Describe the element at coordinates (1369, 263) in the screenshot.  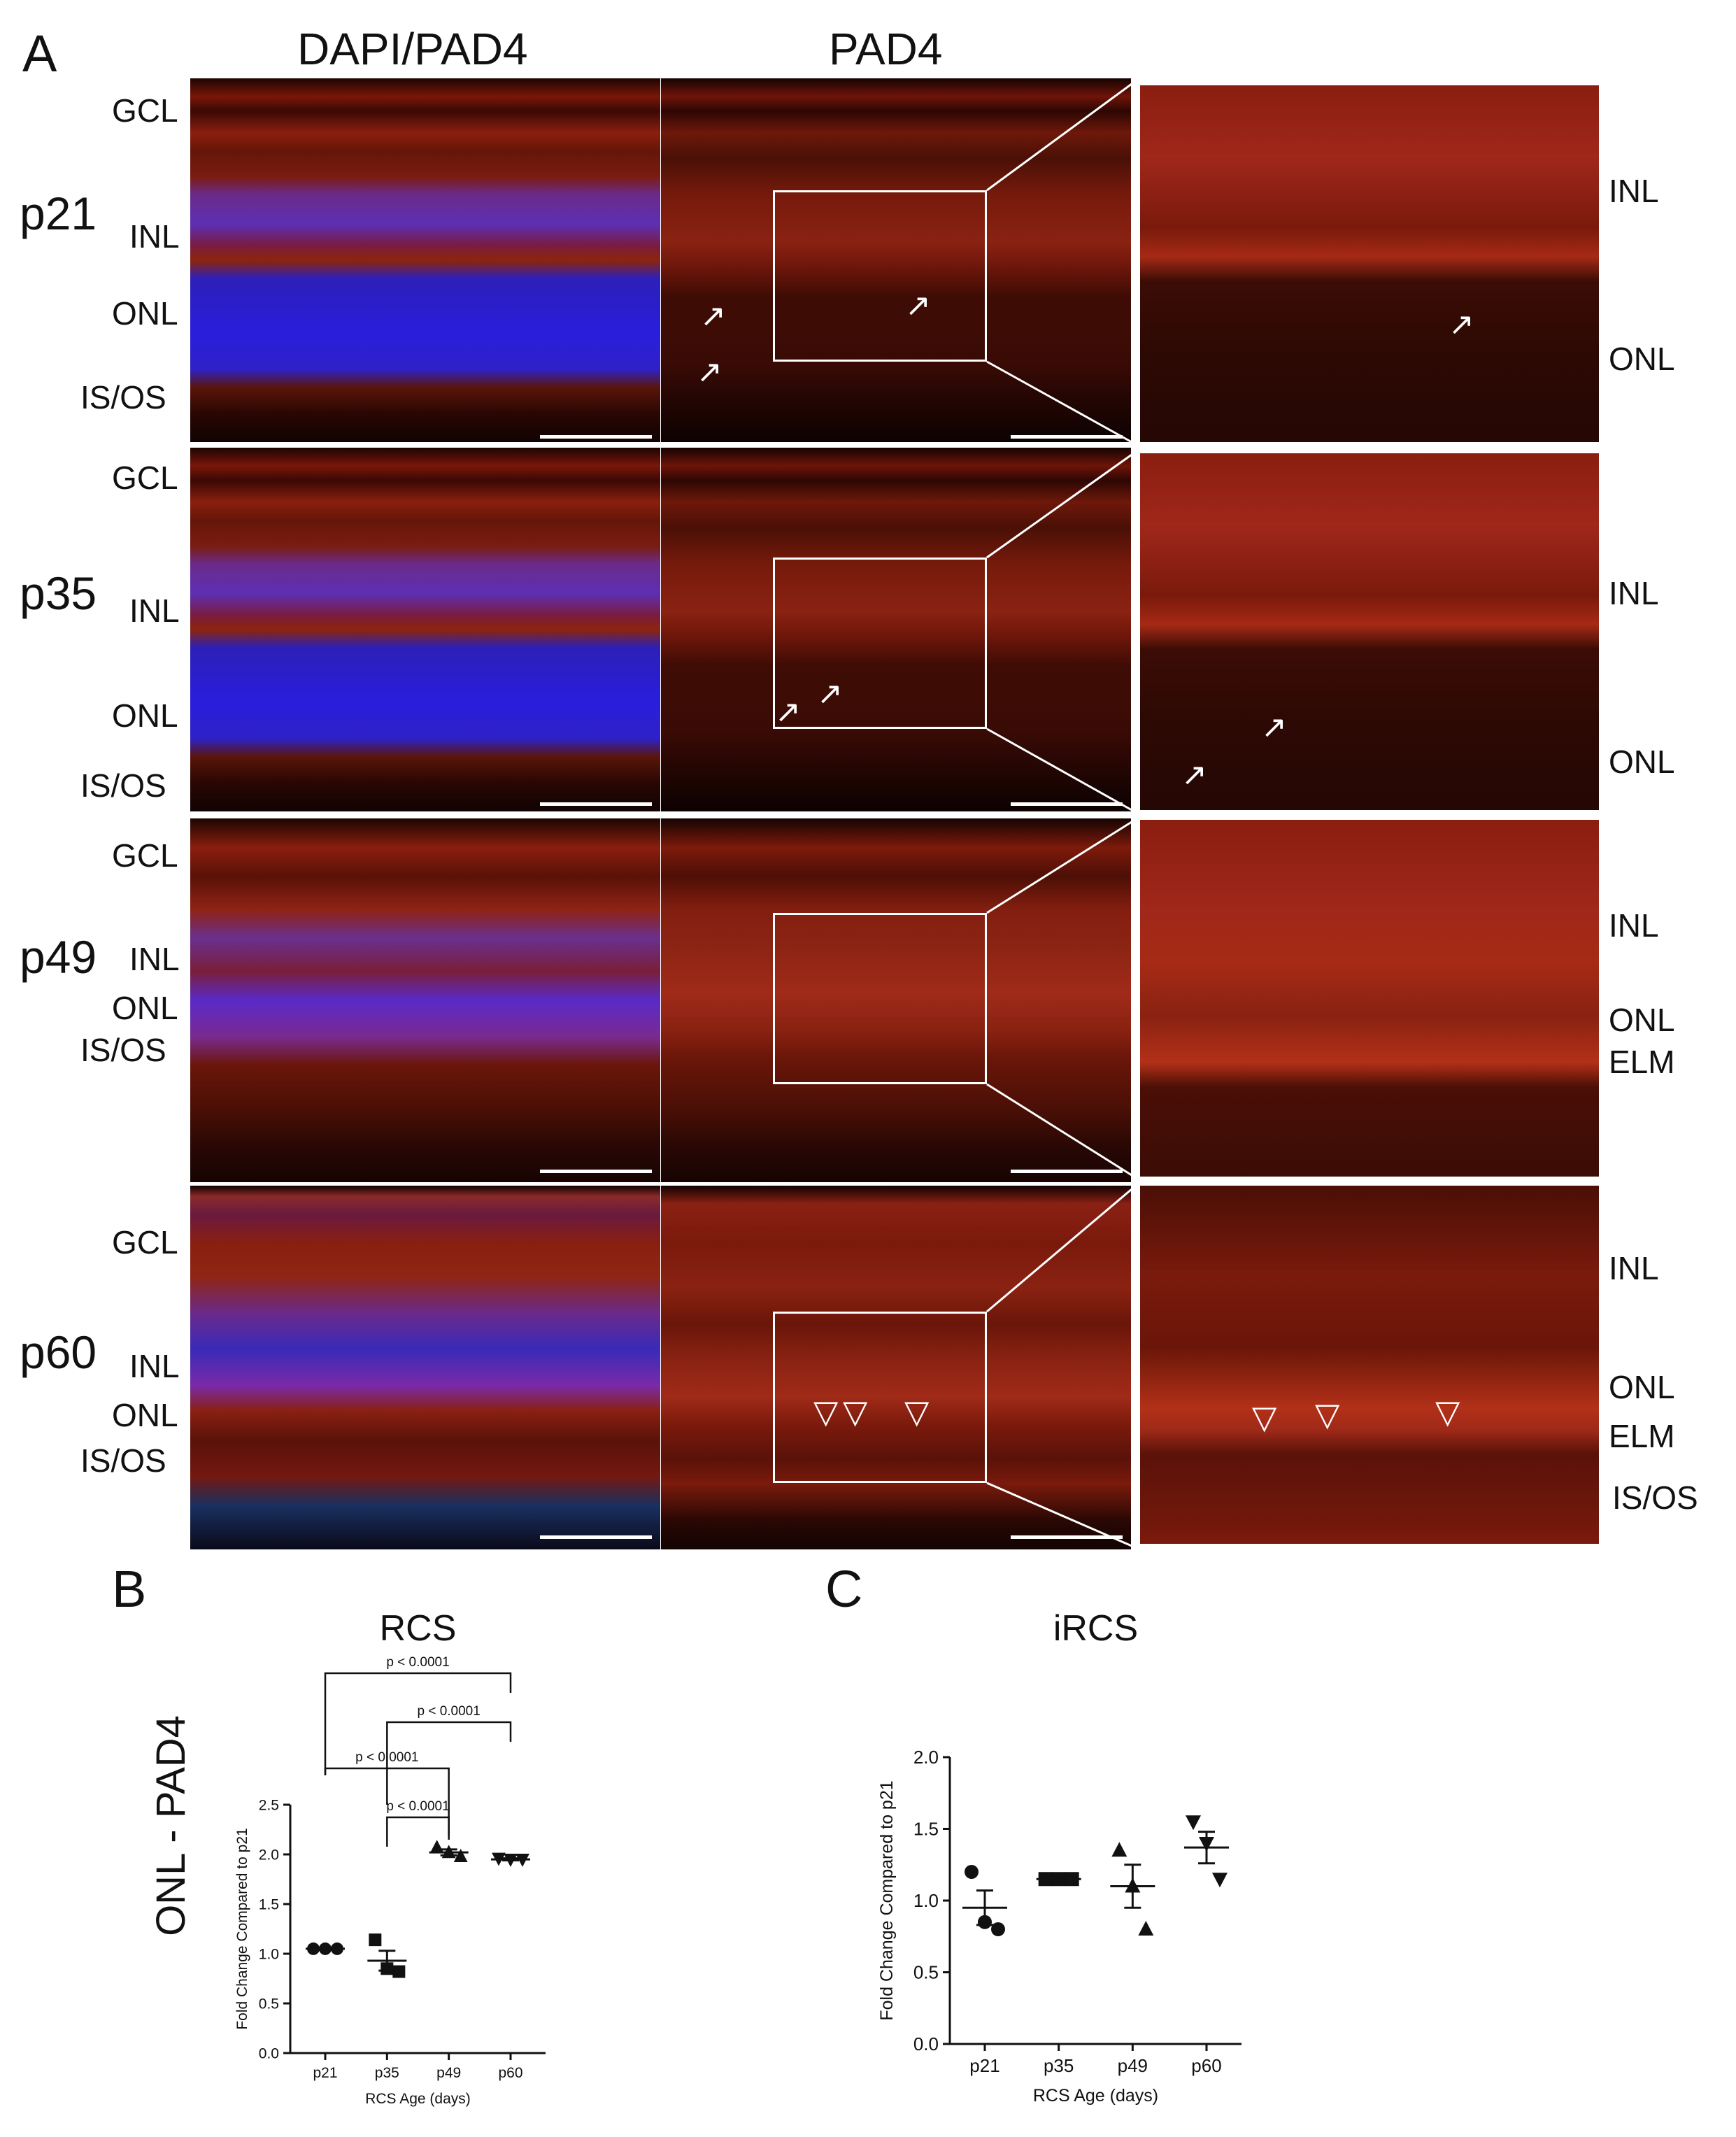
I see `micrograph-zoom-p21: ↑` at that location.